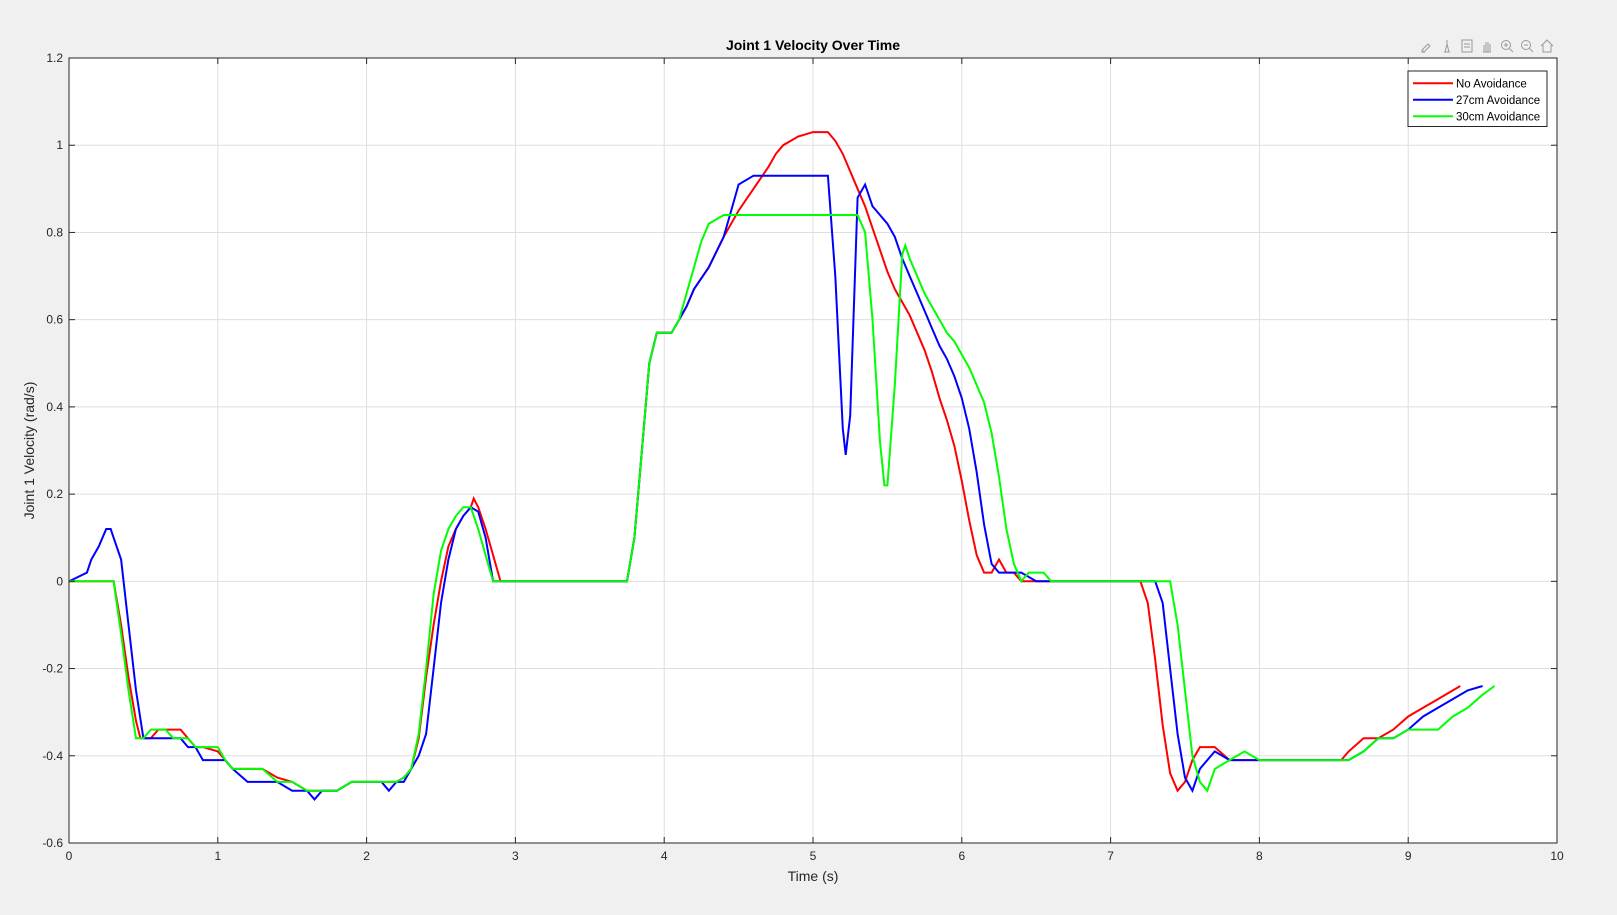 Image resolution: width=1617 pixels, height=915 pixels. Describe the element at coordinates (1447, 46) in the screenshot. I see `datatip-icon` at that location.